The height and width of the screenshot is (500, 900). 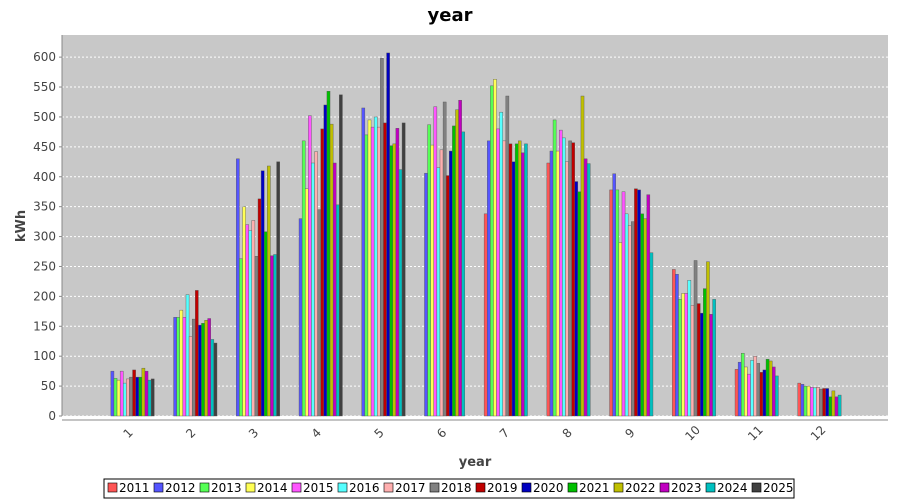 What do you see at coordinates (44, 147) in the screenshot?
I see `y-tick-label: 450` at bounding box center [44, 147].